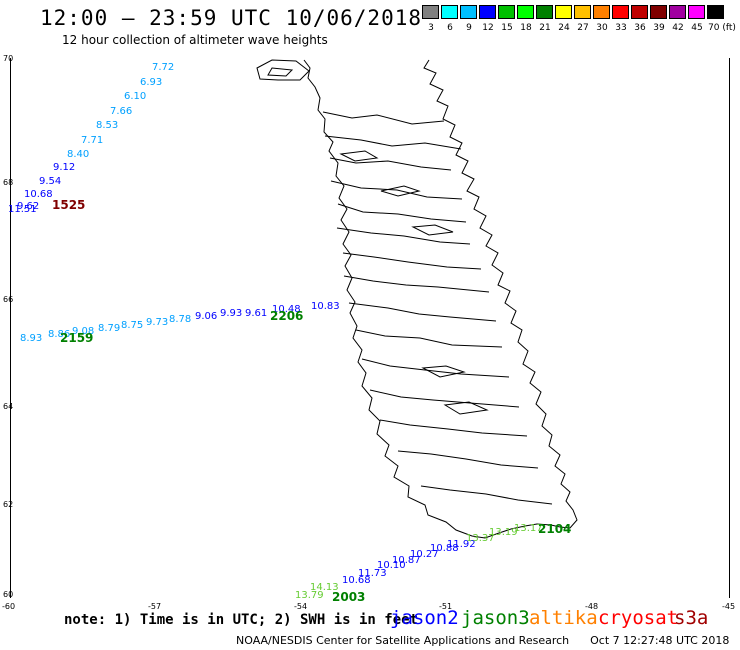 The image size is (740, 650). Describe the element at coordinates (495, 618) in the screenshot. I see `legend-jason3: jason3` at that location.